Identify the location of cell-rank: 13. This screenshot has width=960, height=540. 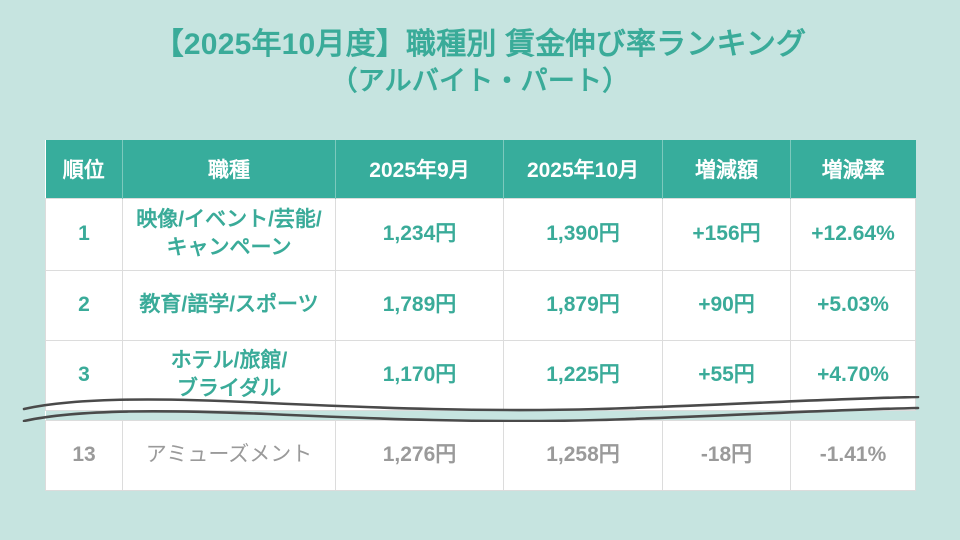
(84, 455).